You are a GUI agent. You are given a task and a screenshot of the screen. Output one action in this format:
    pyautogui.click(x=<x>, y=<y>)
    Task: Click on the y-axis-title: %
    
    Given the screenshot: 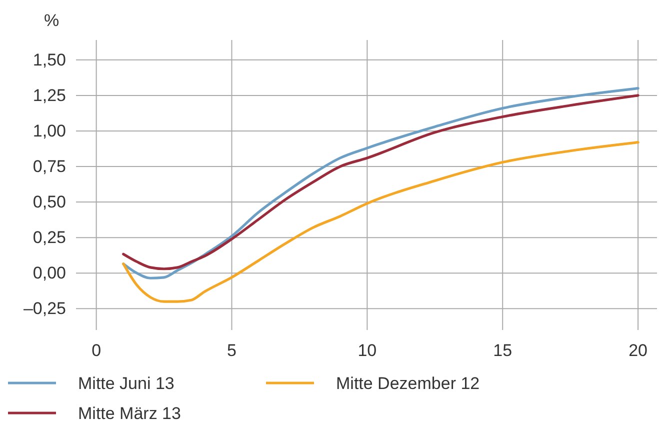 What is the action you would take?
    pyautogui.click(x=52, y=20)
    